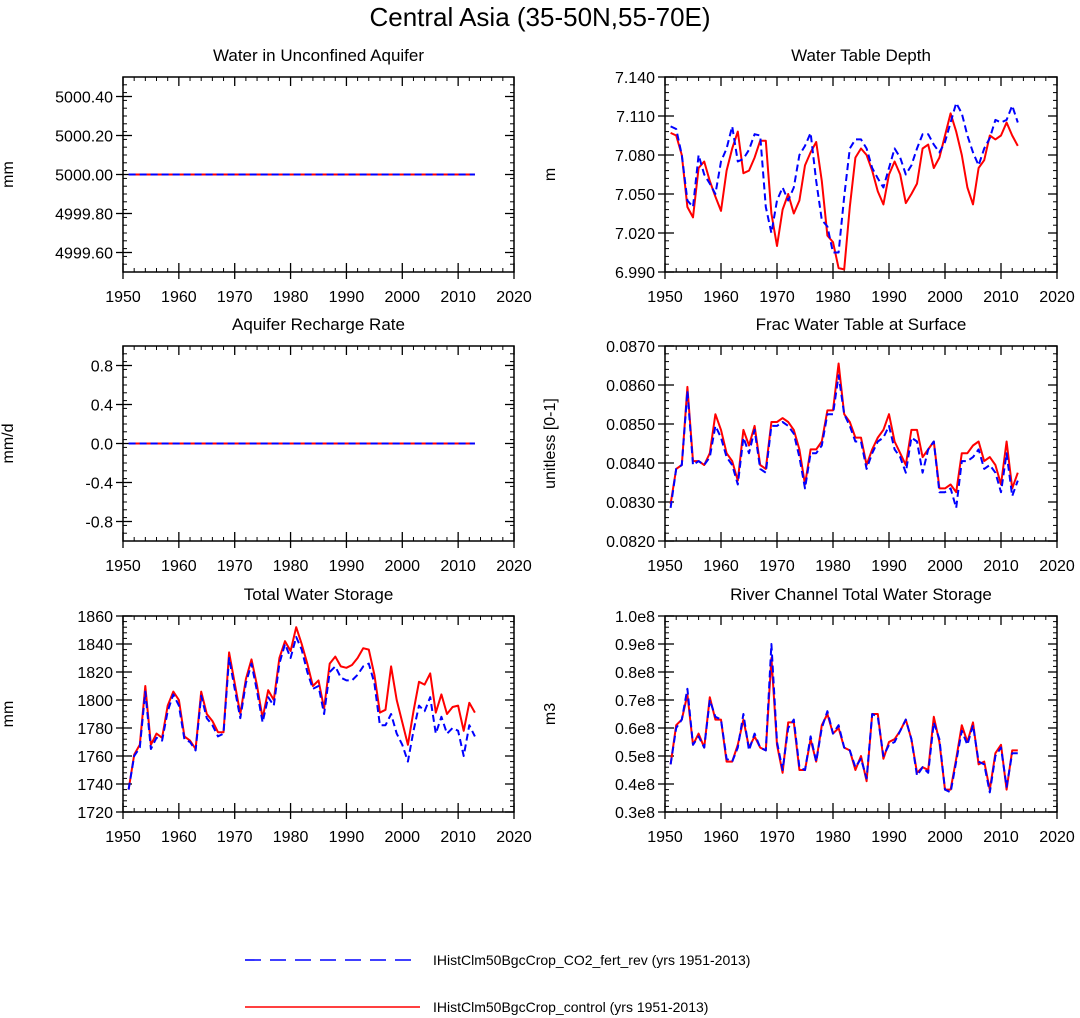 This screenshot has height=1018, width=1080. What do you see at coordinates (635, 701) in the screenshot?
I see `y-tick-label: 0.7e8` at bounding box center [635, 701].